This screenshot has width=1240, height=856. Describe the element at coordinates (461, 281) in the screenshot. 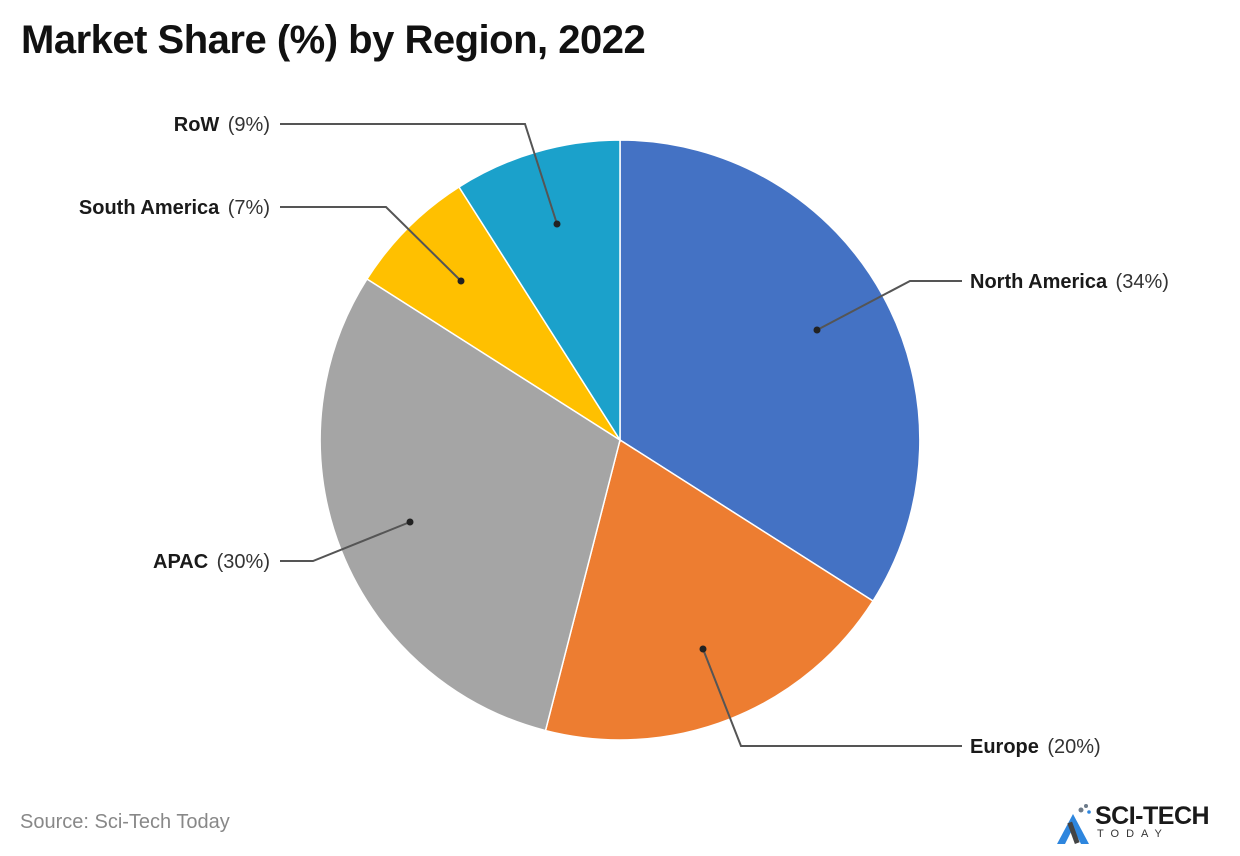

I see `leader-dot-south-america` at that location.